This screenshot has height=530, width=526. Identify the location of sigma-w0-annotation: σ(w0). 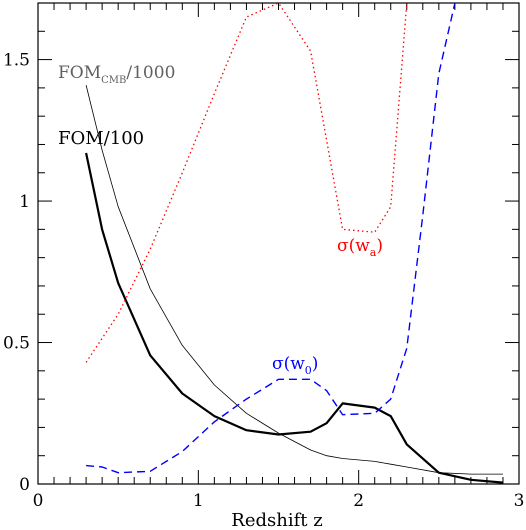
(295, 365).